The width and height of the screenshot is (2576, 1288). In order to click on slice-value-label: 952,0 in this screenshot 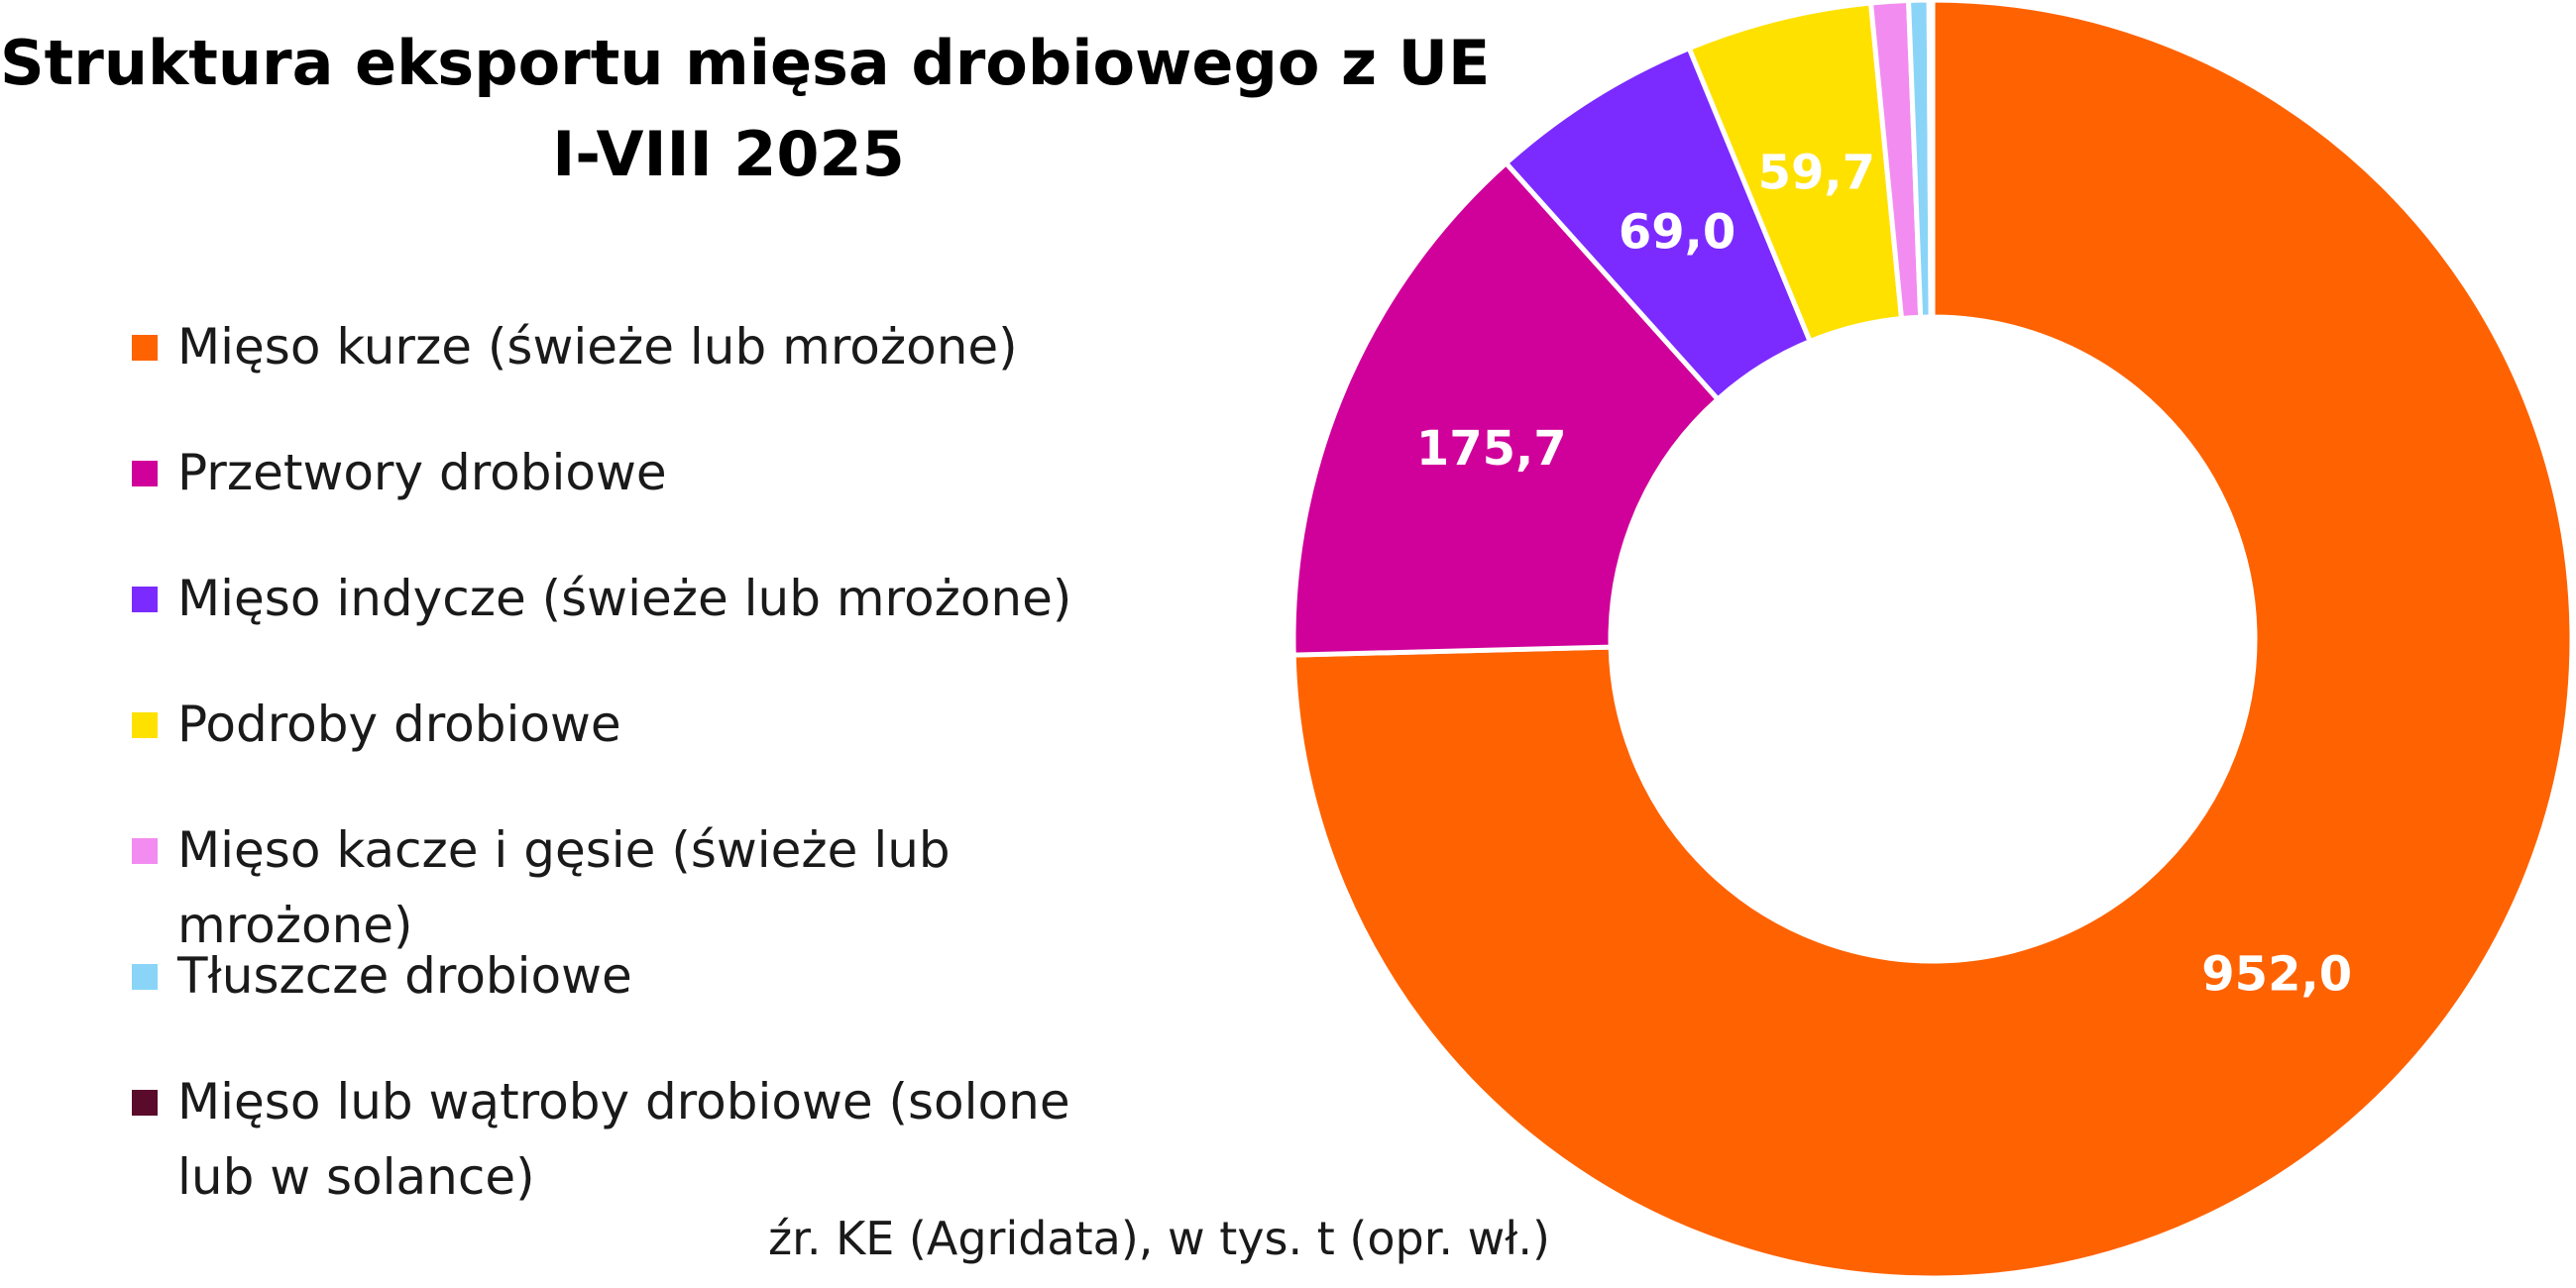, I will do `click(2276, 975)`.